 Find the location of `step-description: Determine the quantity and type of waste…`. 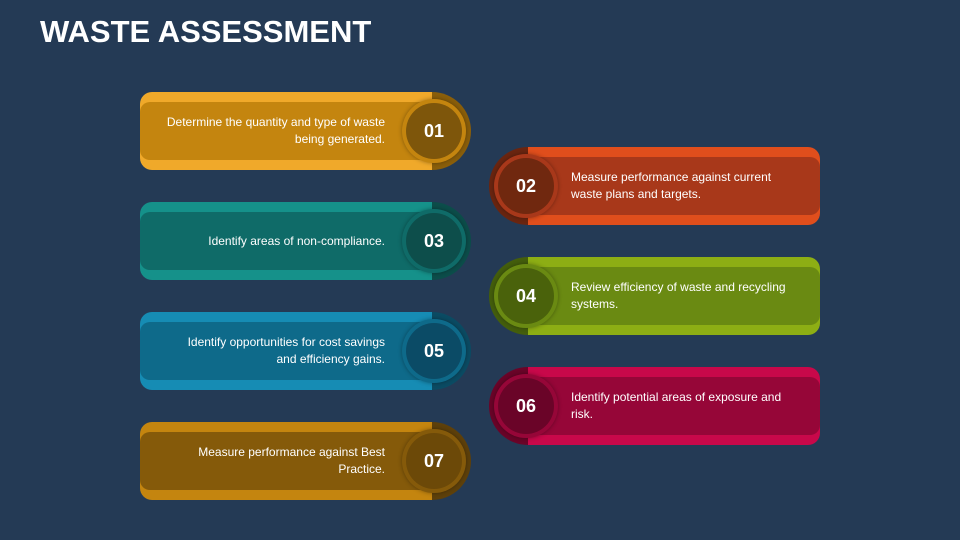

step-description: Determine the quantity and type of waste… is located at coordinates (275, 130).